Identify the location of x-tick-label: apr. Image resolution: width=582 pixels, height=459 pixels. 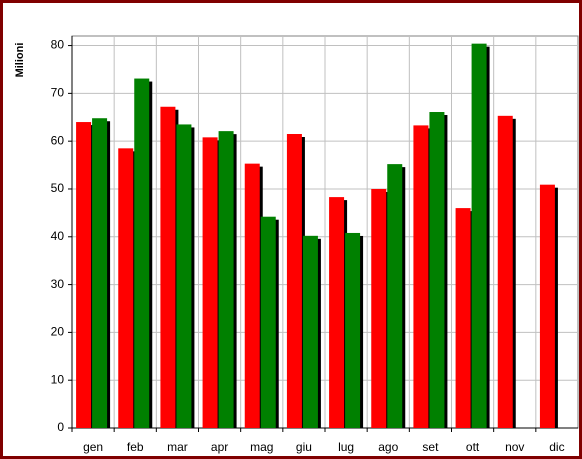
(219, 447).